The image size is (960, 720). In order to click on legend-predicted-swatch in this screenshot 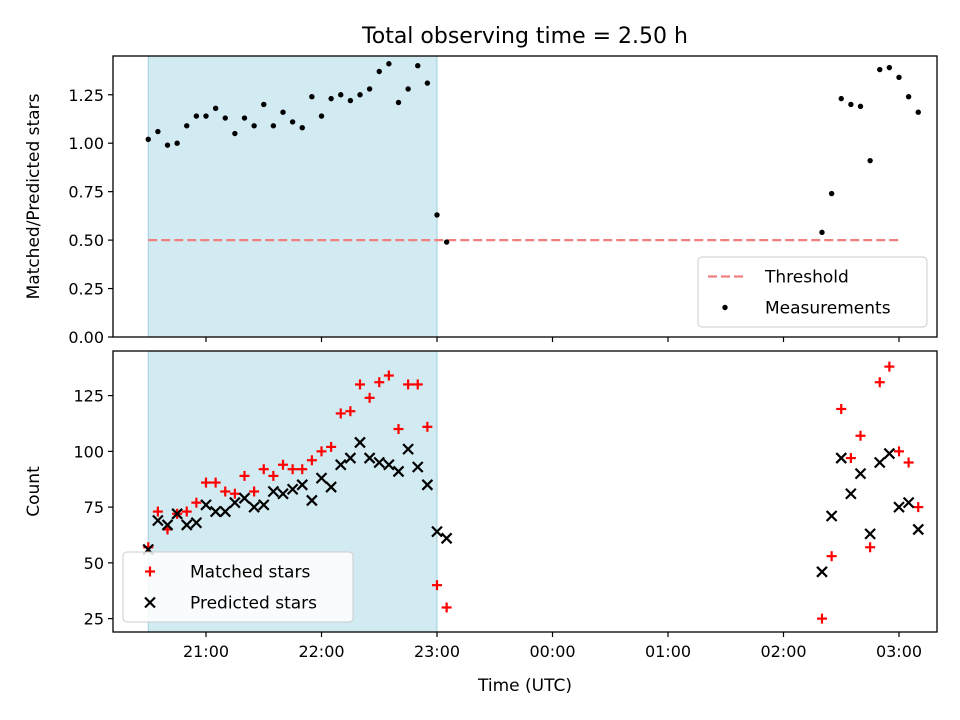, I will do `click(150, 602)`.